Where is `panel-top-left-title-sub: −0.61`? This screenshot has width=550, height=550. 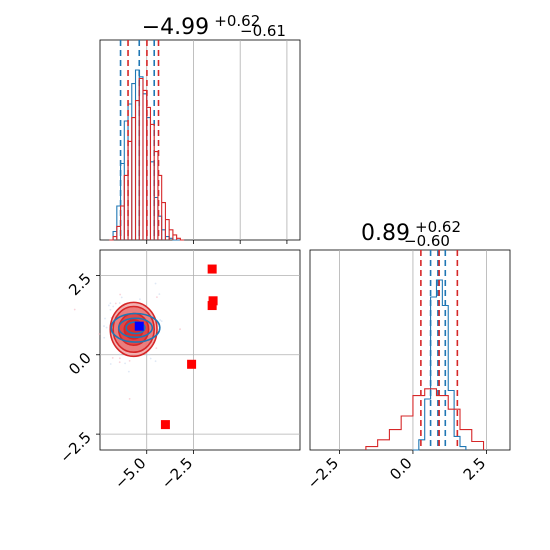
panel-top-left-title-sub: −0.61 is located at coordinates (263, 31).